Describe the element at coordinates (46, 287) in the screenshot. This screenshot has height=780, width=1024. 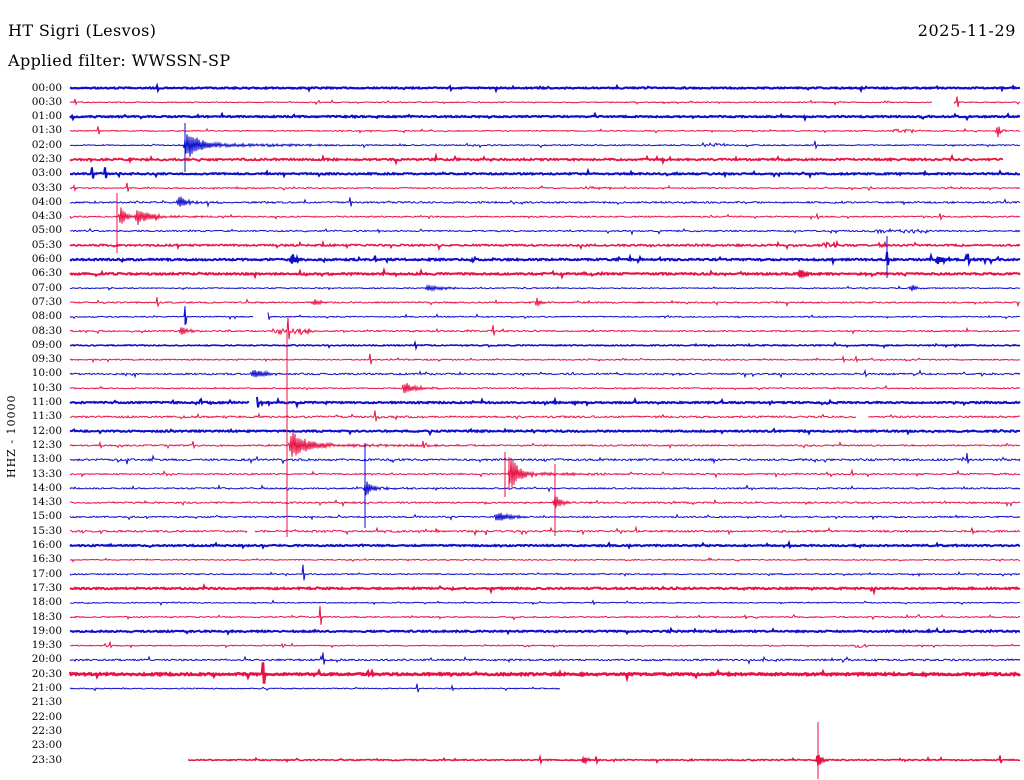
I see `time-label: 07:00` at that location.